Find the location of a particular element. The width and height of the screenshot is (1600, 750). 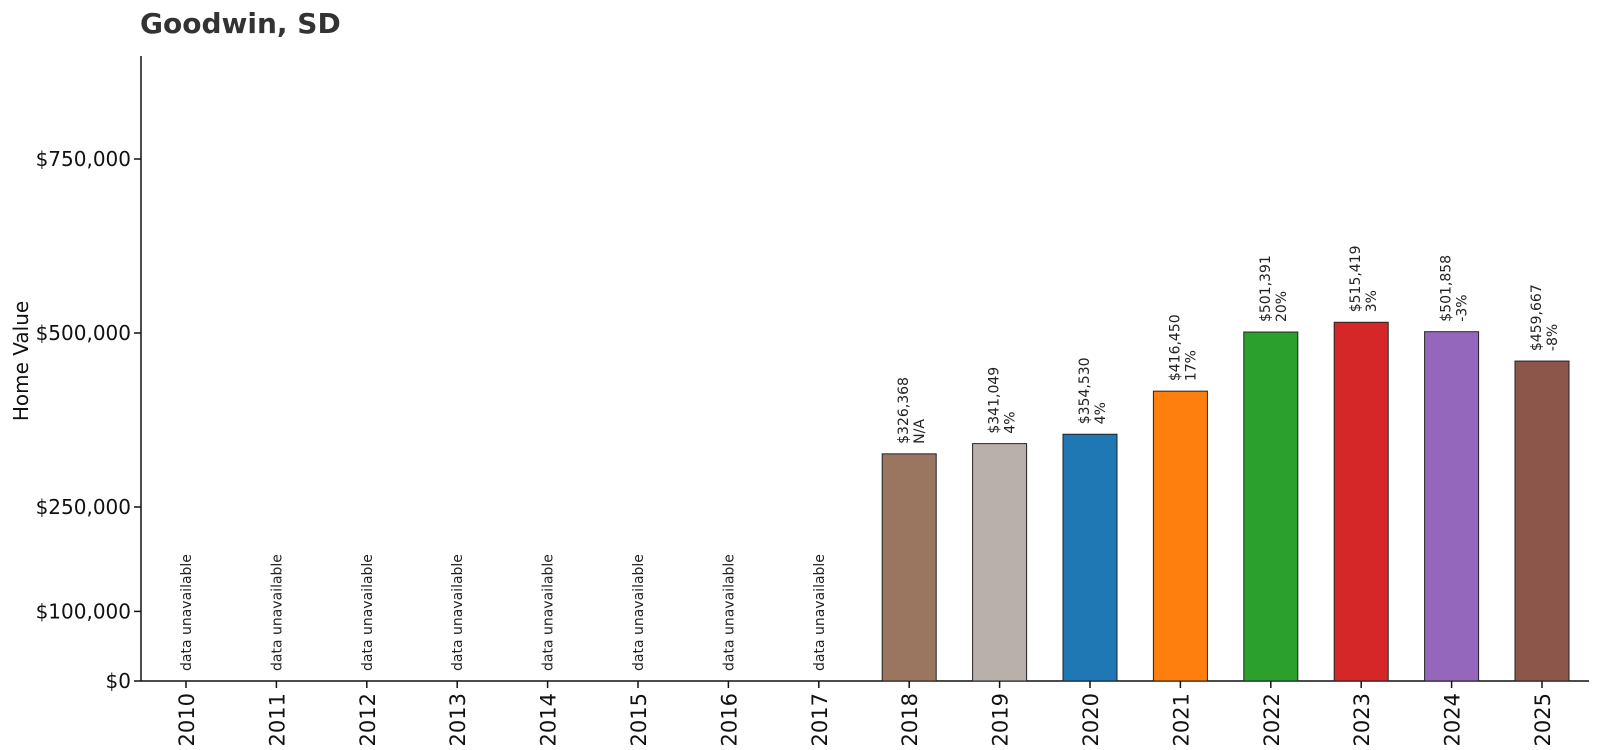

x-tick-label: 2023 is located at coordinates (1362, 719).